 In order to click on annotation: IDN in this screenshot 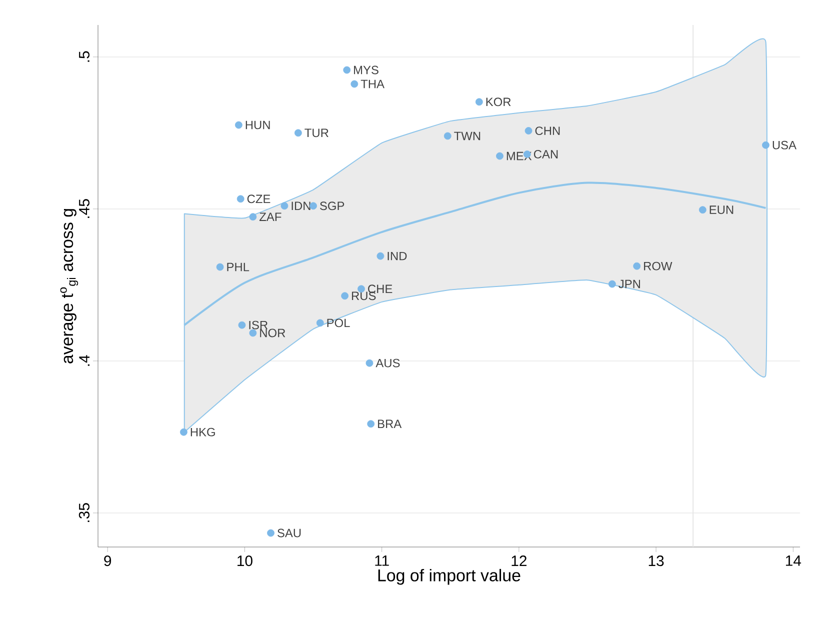, I will do `click(301, 206)`.